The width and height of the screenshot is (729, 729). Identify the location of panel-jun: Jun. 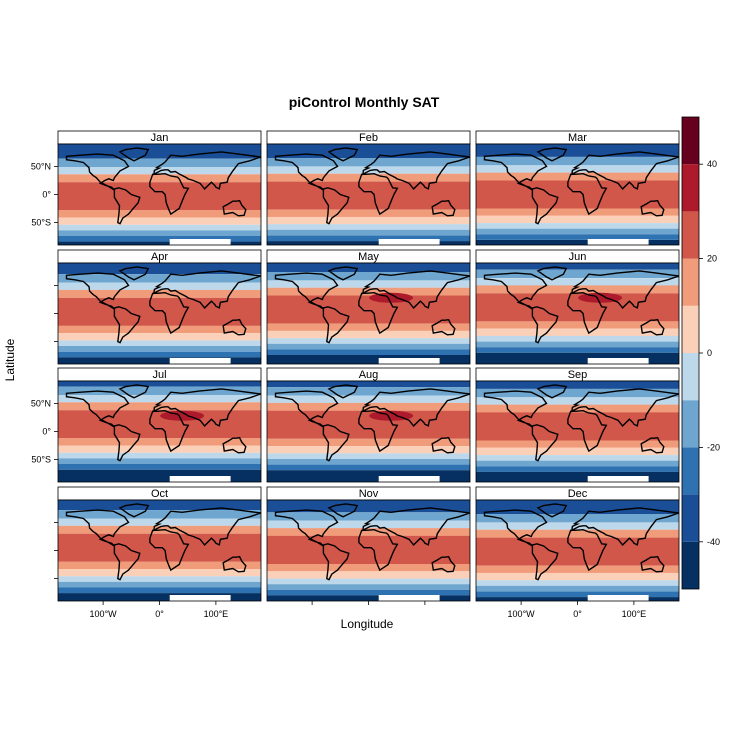
(577, 307).